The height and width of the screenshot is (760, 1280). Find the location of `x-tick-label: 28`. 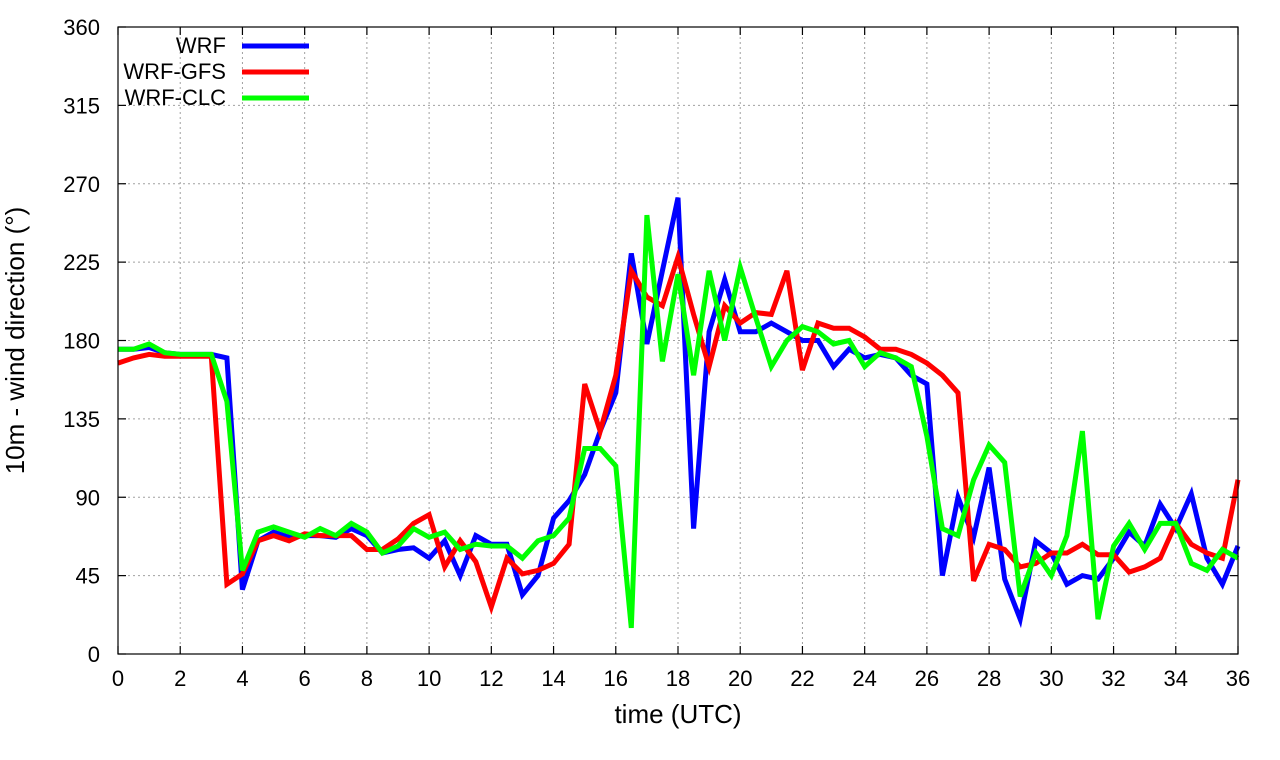

x-tick-label: 28 is located at coordinates (989, 678).